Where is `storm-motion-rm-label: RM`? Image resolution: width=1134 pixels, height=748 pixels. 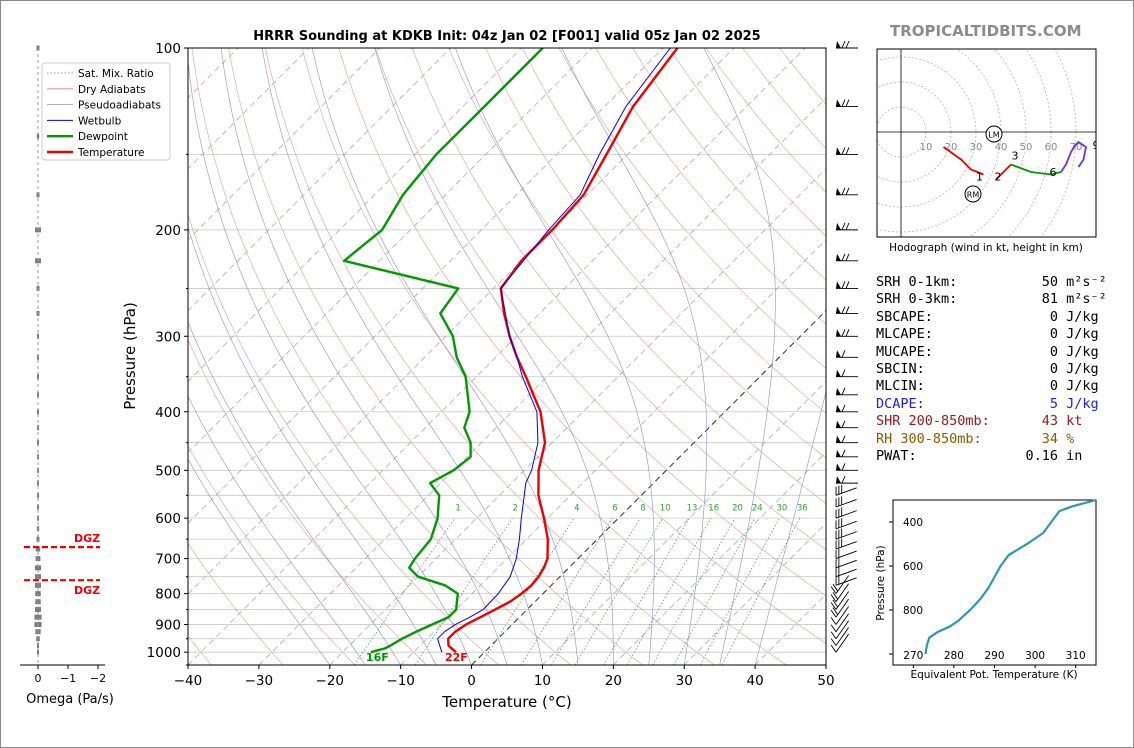 storm-motion-rm-label: RM is located at coordinates (973, 195).